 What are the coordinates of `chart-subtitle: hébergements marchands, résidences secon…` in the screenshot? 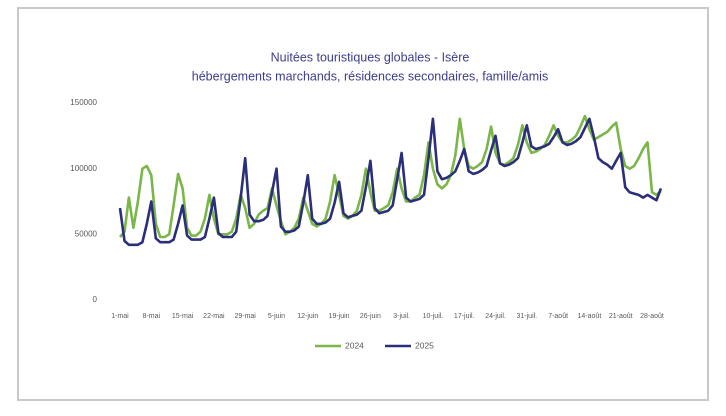 It's located at (370, 76).